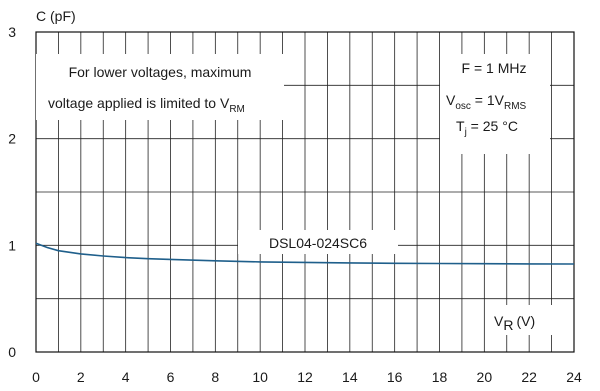  What do you see at coordinates (485, 377) in the screenshot?
I see `x-tick-label: 20` at bounding box center [485, 377].